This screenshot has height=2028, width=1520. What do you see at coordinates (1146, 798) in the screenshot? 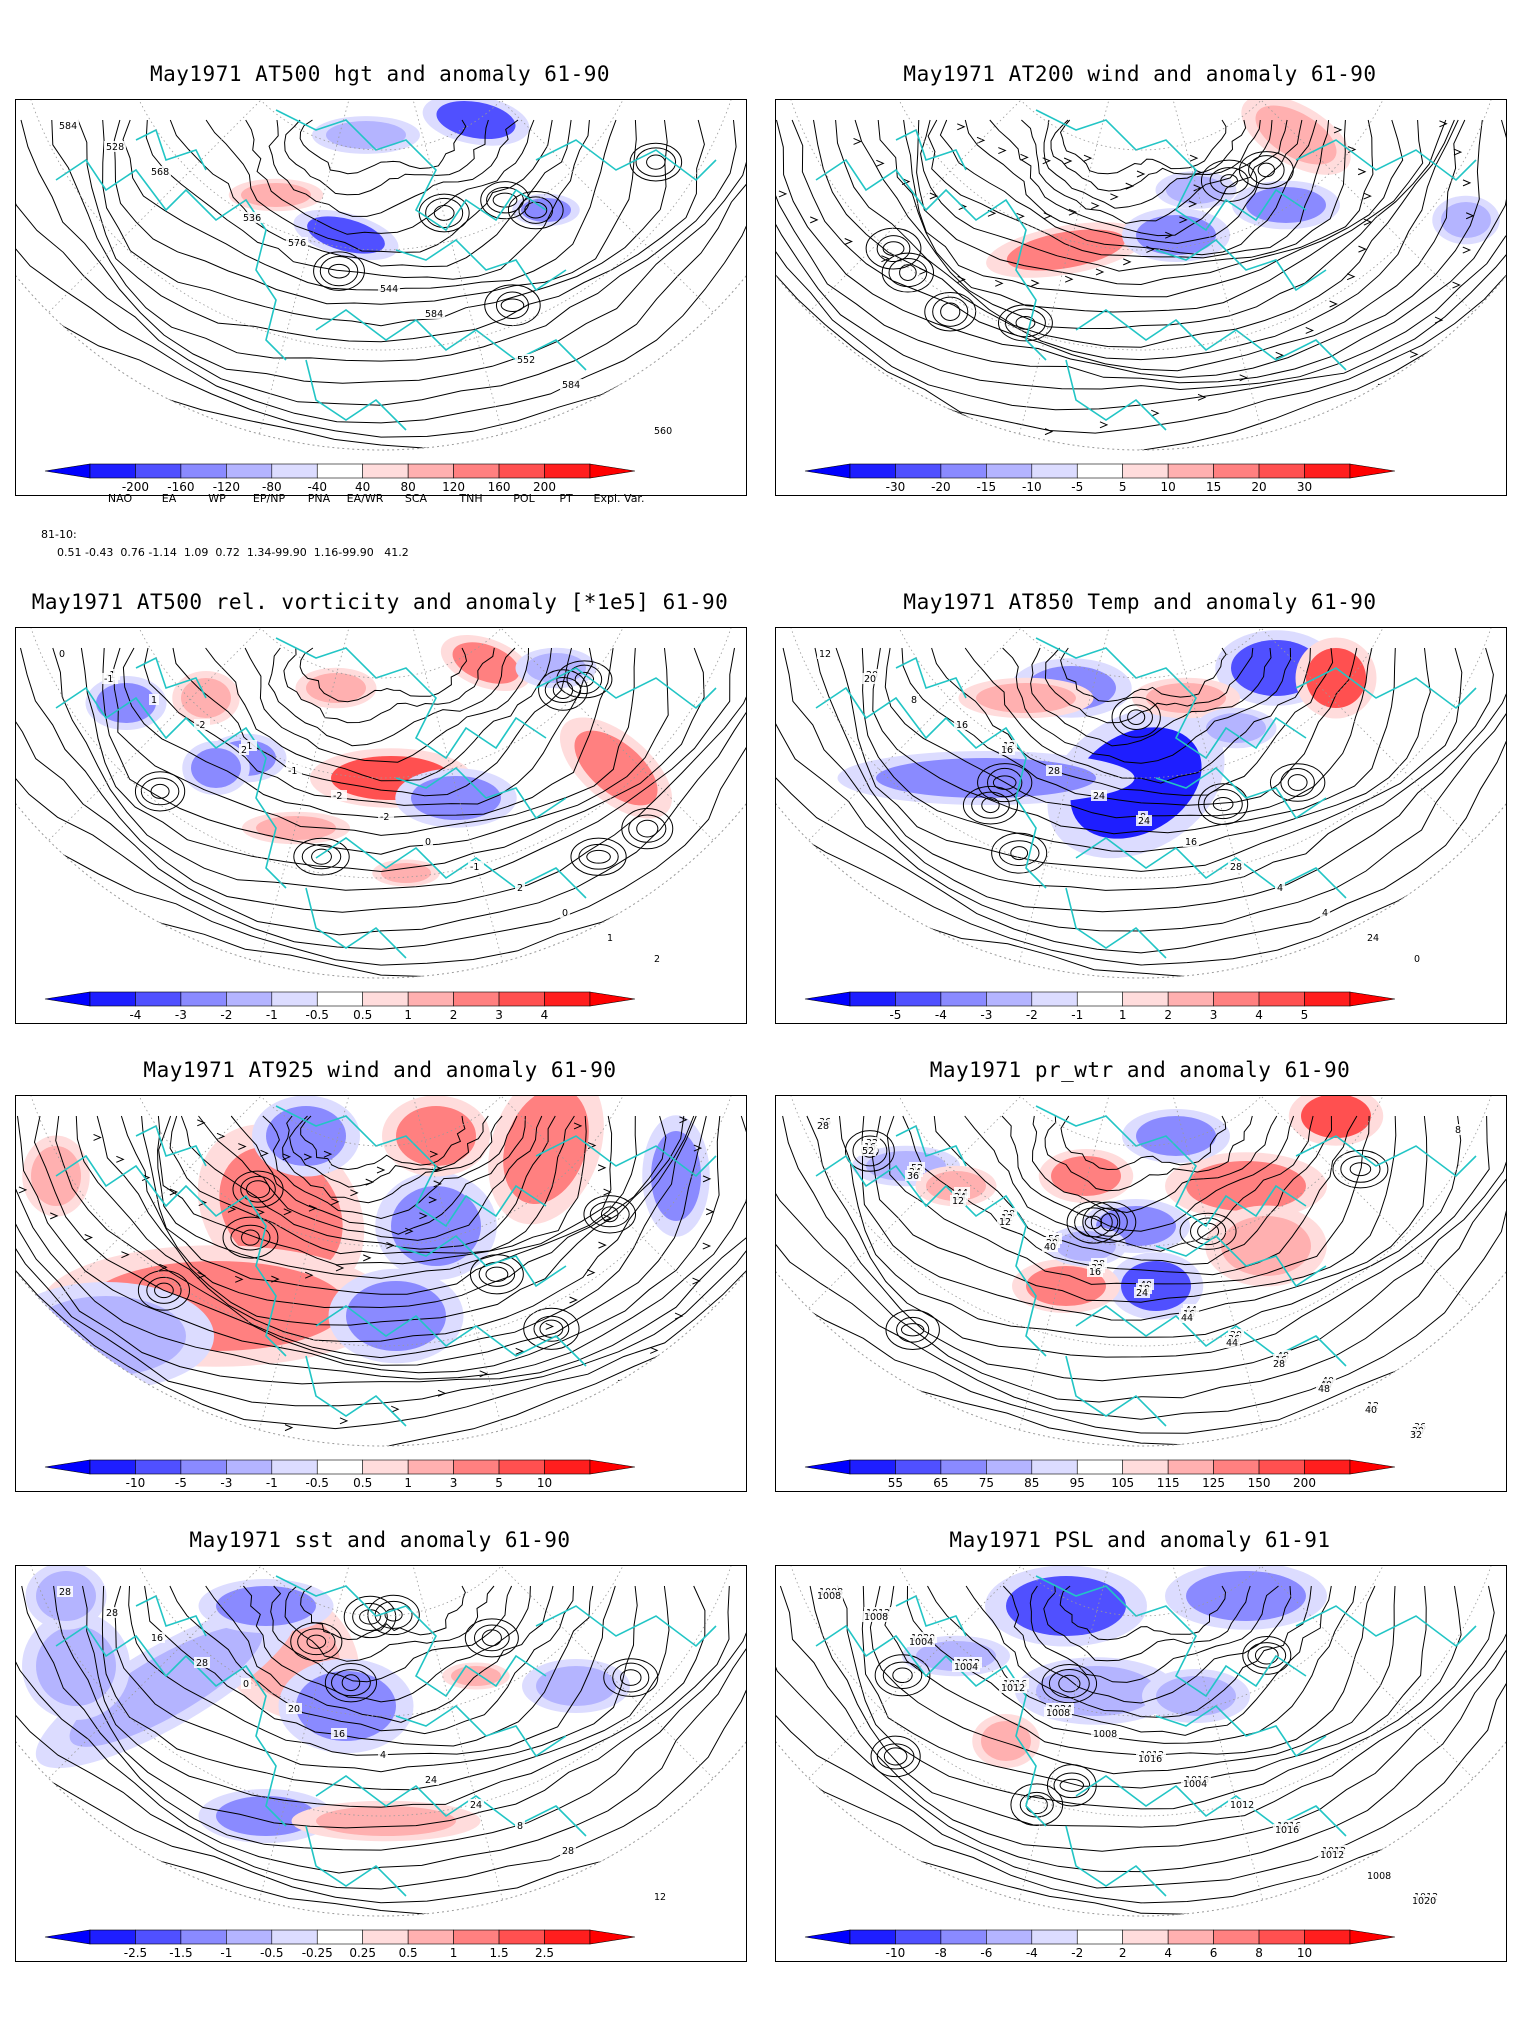
I see `coastlines` at bounding box center [1146, 798].